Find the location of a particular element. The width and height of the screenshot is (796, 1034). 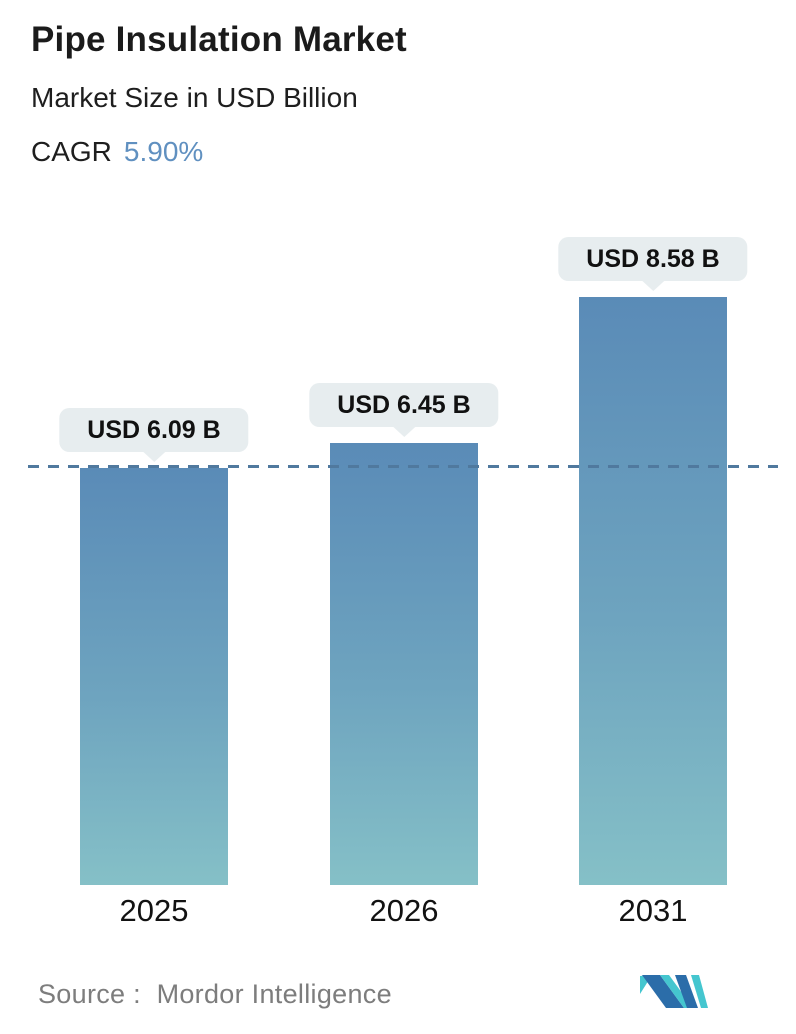

bar-2025 is located at coordinates (154, 676).